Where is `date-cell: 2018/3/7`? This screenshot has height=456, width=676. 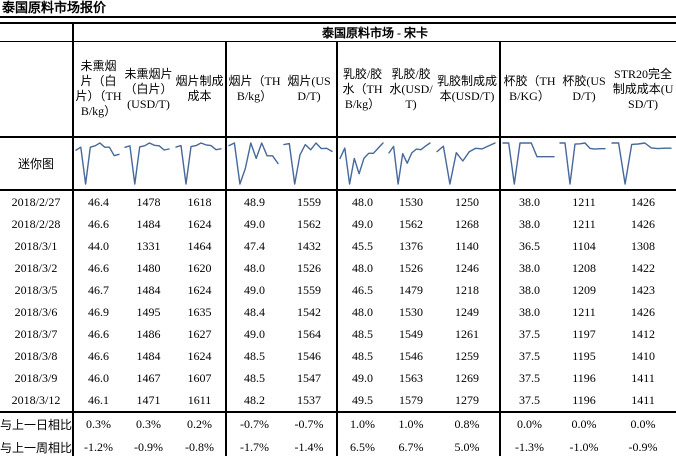 date-cell: 2018/3/7 is located at coordinates (37, 334).